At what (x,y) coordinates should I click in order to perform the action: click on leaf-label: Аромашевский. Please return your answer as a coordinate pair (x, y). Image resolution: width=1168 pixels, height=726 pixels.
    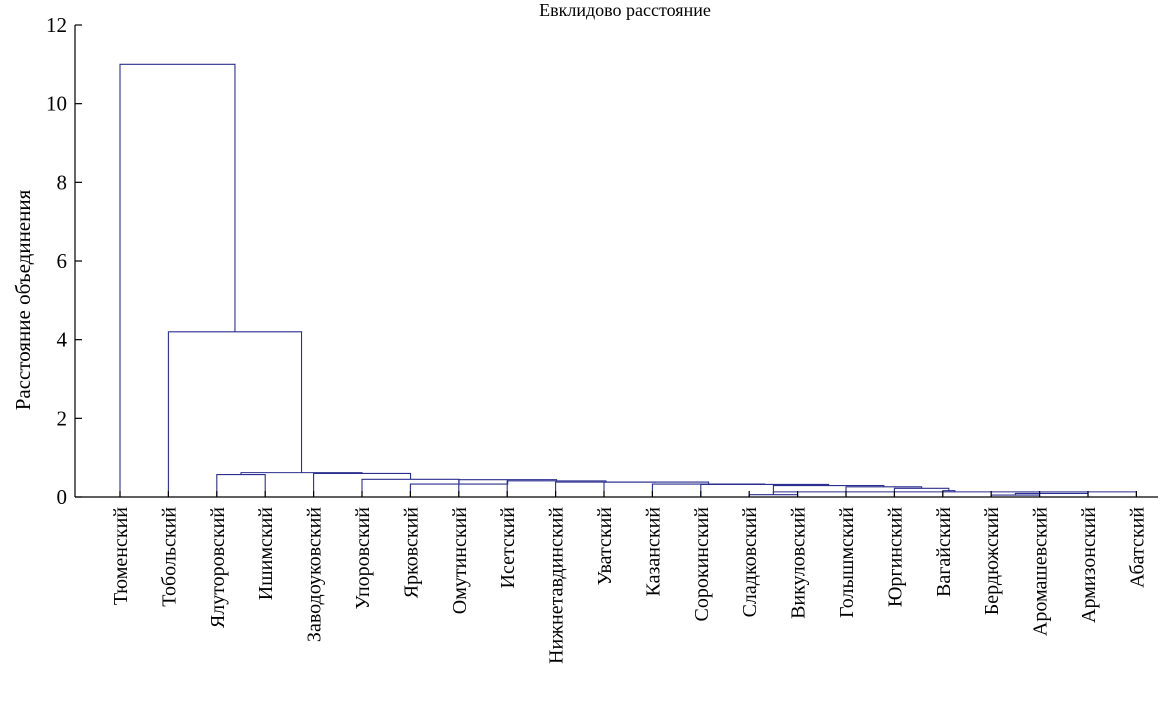
    Looking at the image, I should click on (1041, 571).